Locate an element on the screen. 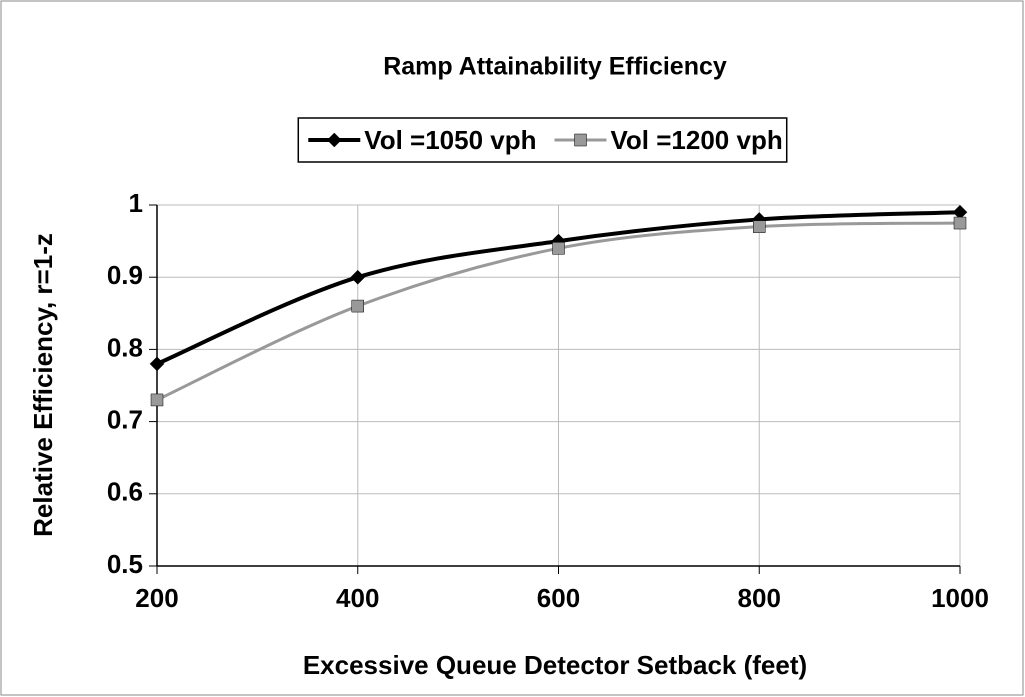  y-tick-label: 0.6 is located at coordinates (125, 492).